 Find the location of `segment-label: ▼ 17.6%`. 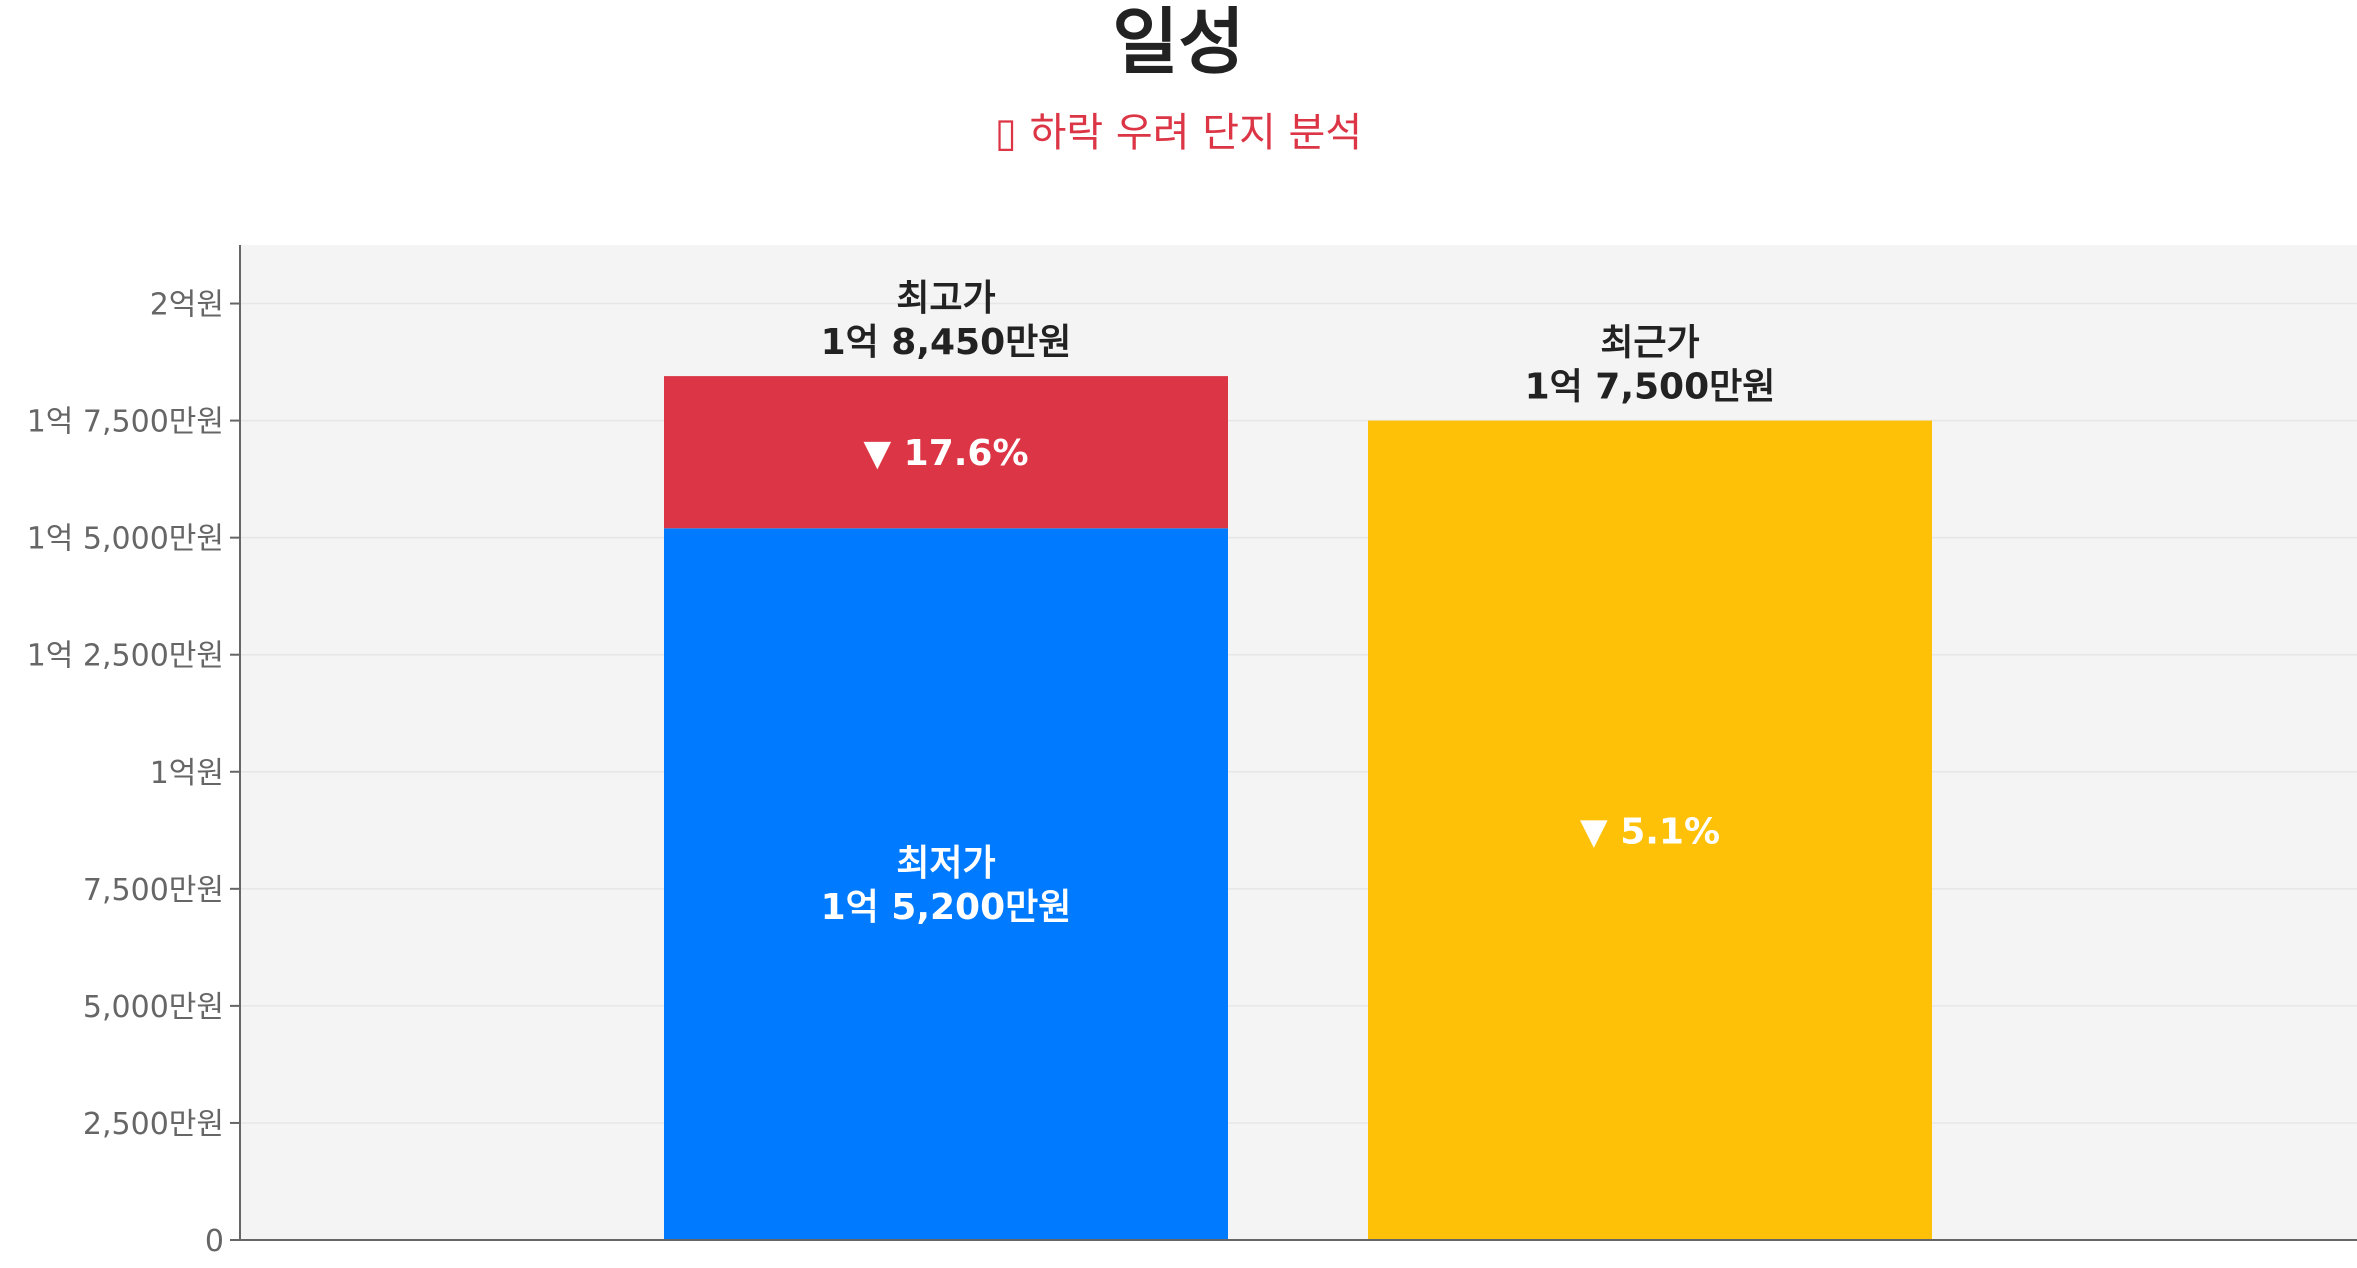

segment-label: ▼ 17.6% is located at coordinates (945, 453).